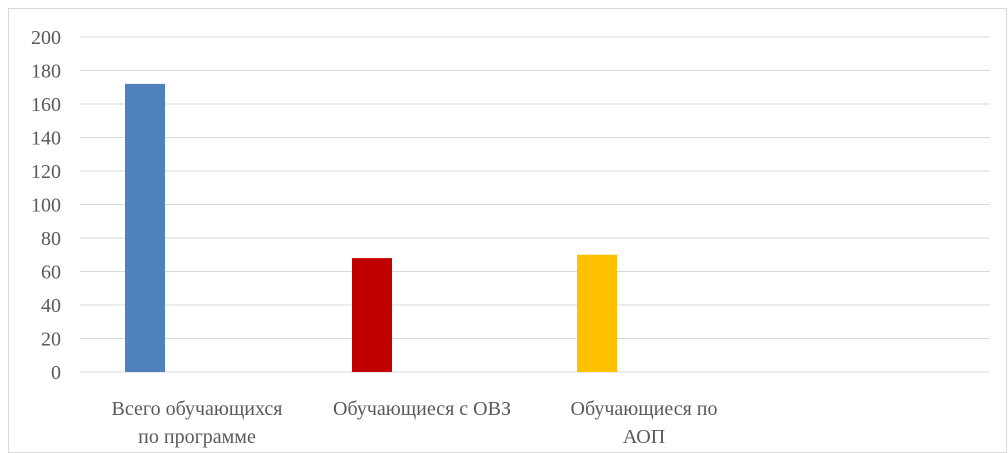 Image resolution: width=1008 pixels, height=453 pixels. Describe the element at coordinates (51, 306) in the screenshot. I see `y-tick-label: 40` at that location.